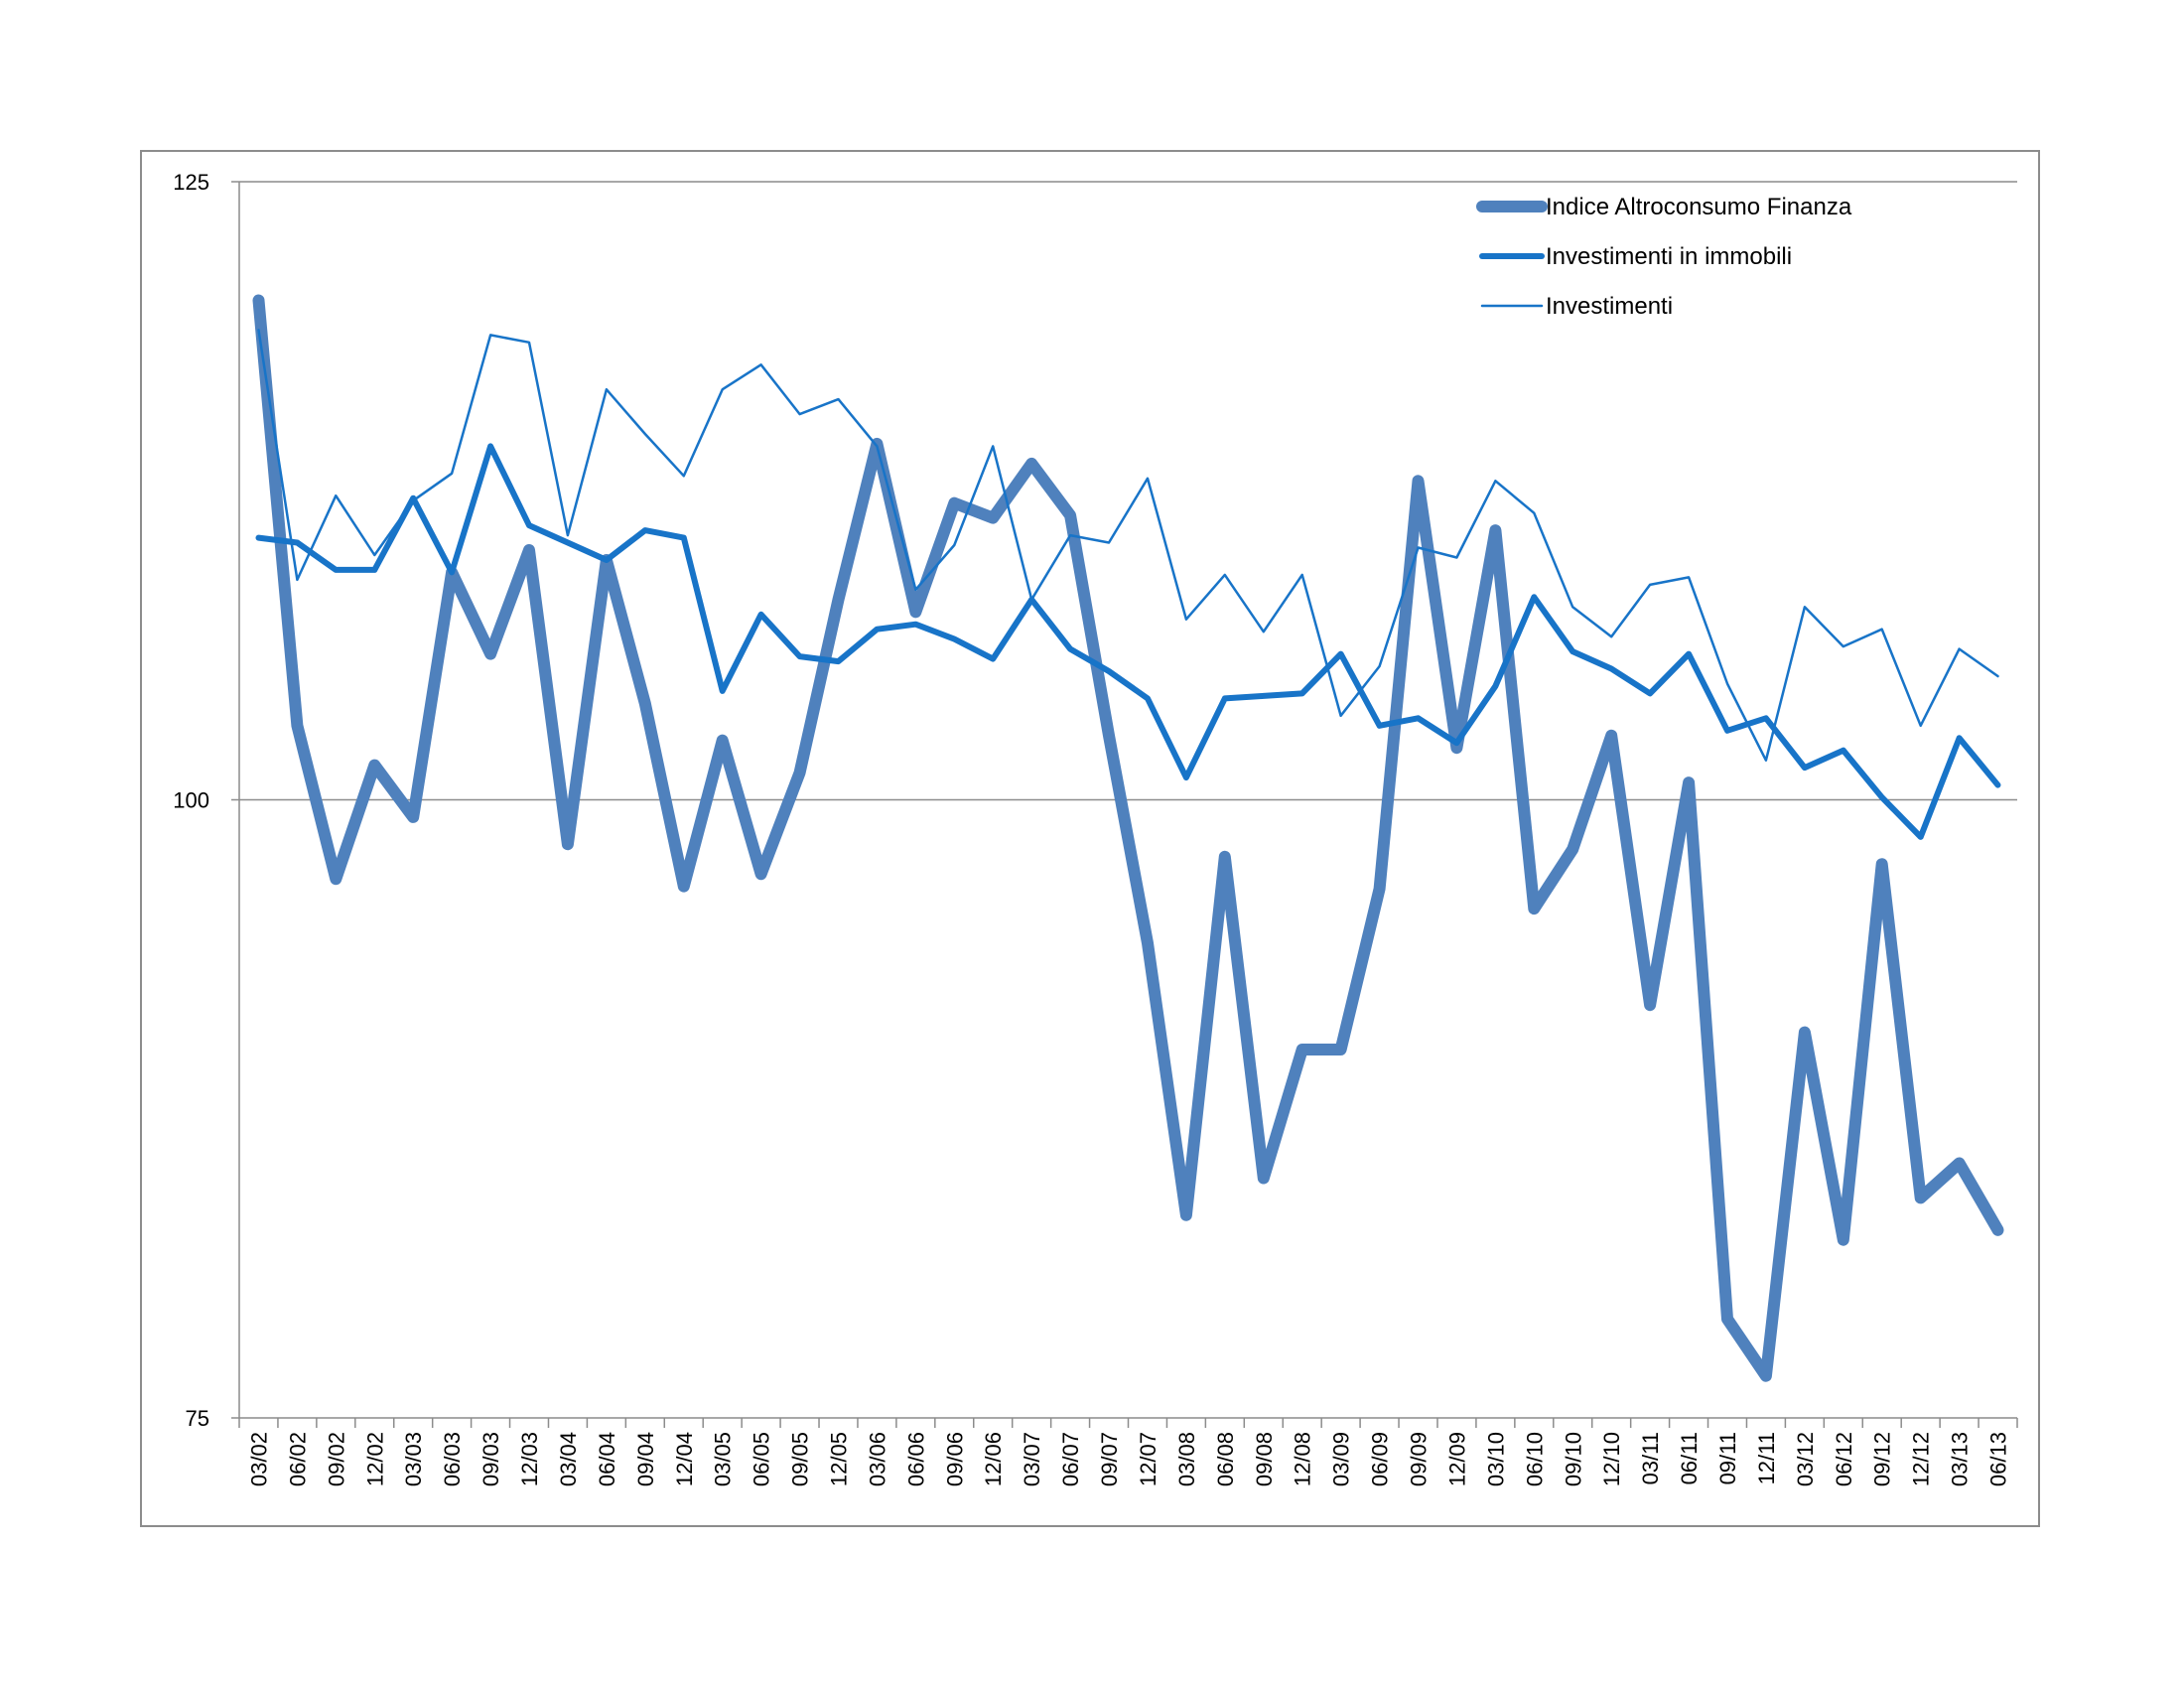 The image size is (2184, 1688). What do you see at coordinates (1844, 1459) in the screenshot?
I see `x-tick-label: 06/12` at bounding box center [1844, 1459].